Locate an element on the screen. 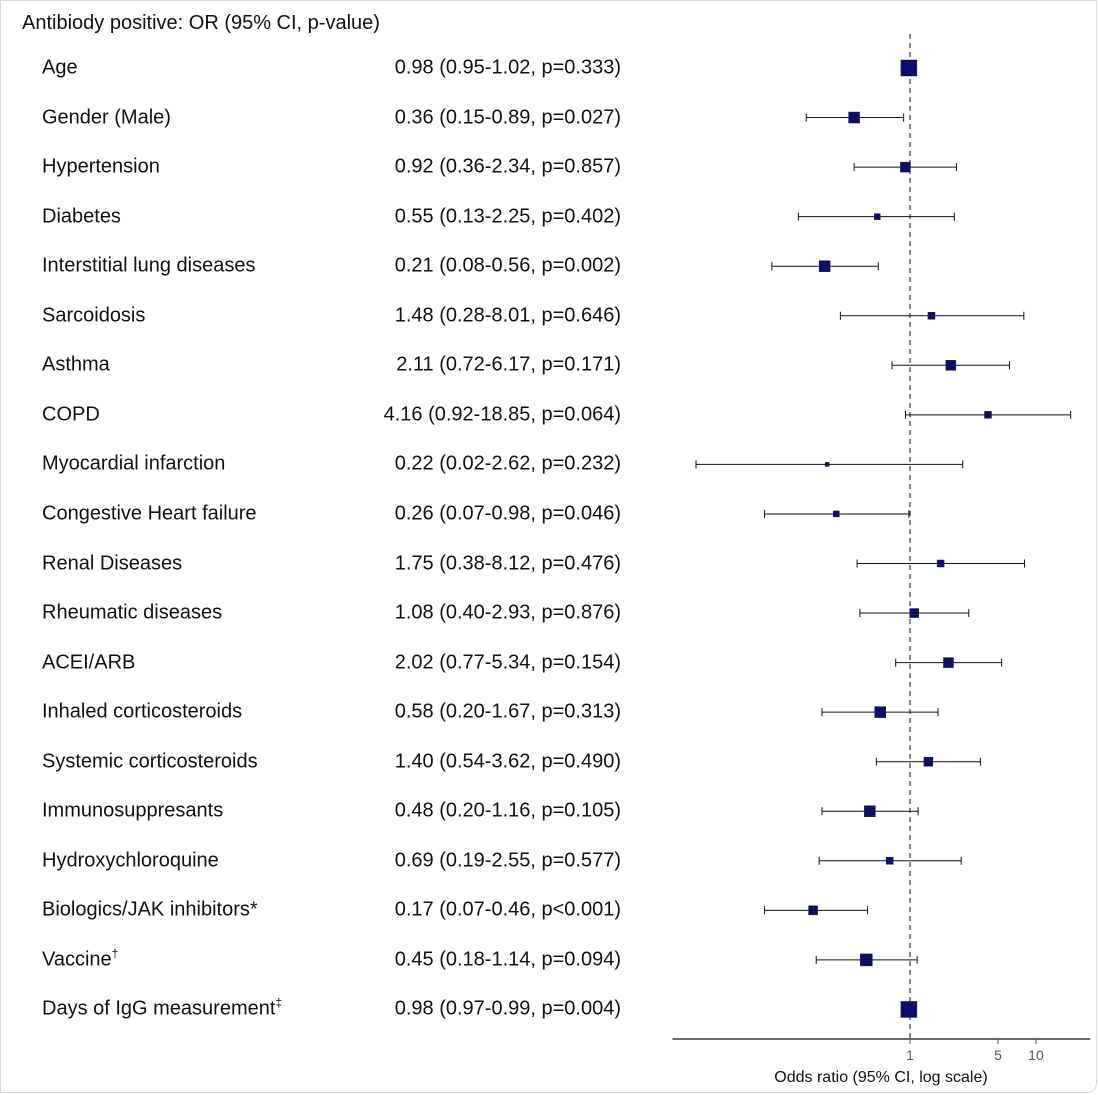 The image size is (1099, 1095). row-label: Immunosuppresants is located at coordinates (132, 811).